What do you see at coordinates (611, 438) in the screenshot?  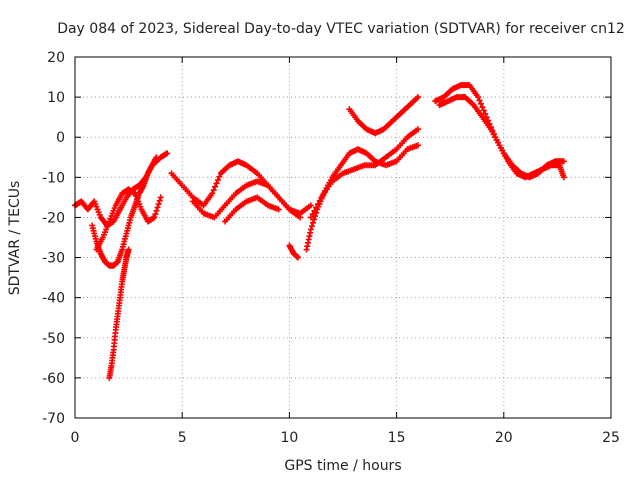 I see `x-tick-label: 25` at bounding box center [611, 438].